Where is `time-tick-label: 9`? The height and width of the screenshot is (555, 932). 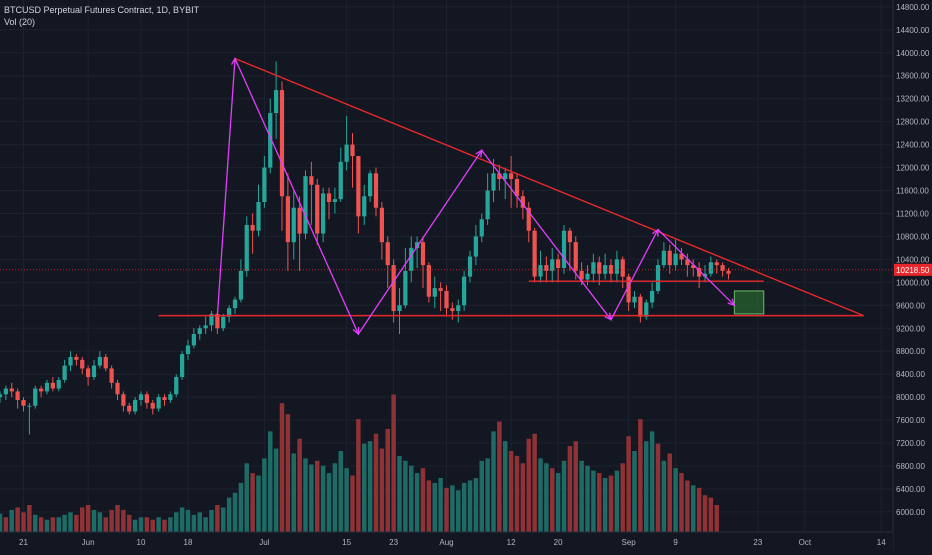
time-tick-label: 9 is located at coordinates (675, 542).